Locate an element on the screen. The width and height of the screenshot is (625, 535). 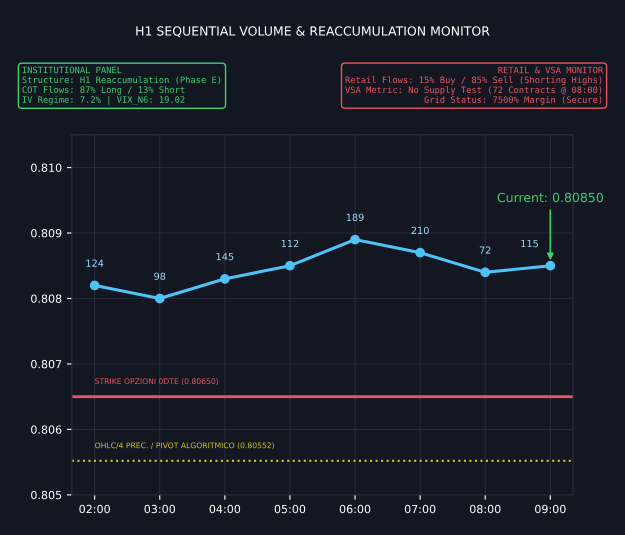
text: RETAIL & VSA MONITOR Retail Flows: 15% Buy / 85% Sell (Shorting Highs) VSA Metric: No Supply Test (72 Contracts @ 08:00) Grid Status: 7500% Margin (Secure) is located at coordinates (474, 85).